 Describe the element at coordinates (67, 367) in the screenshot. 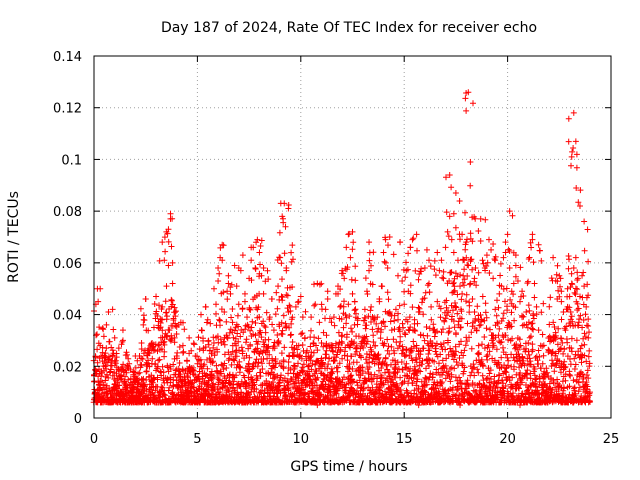

I see `y-tick-label: 0.02` at that location.